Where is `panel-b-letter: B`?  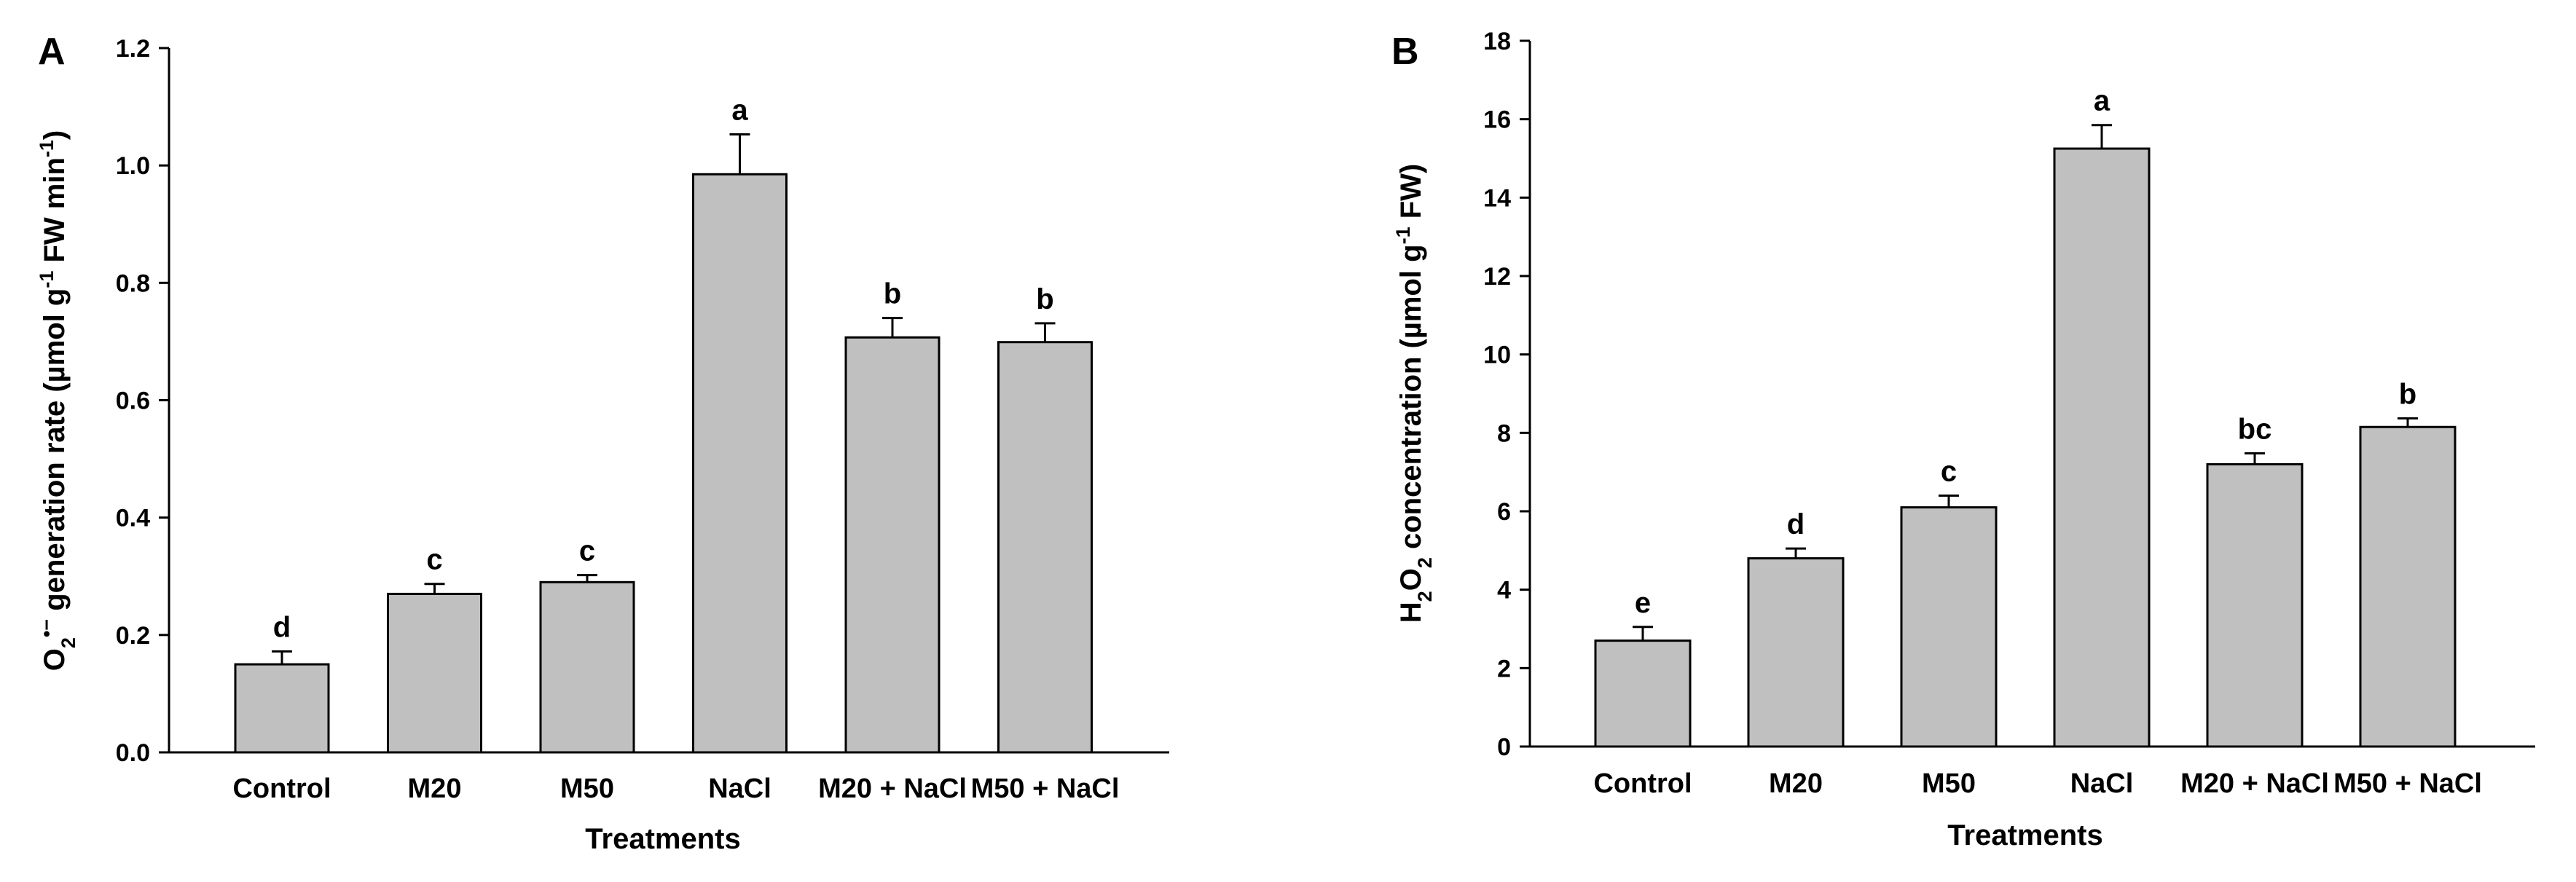
panel-b-letter: B is located at coordinates (1405, 52).